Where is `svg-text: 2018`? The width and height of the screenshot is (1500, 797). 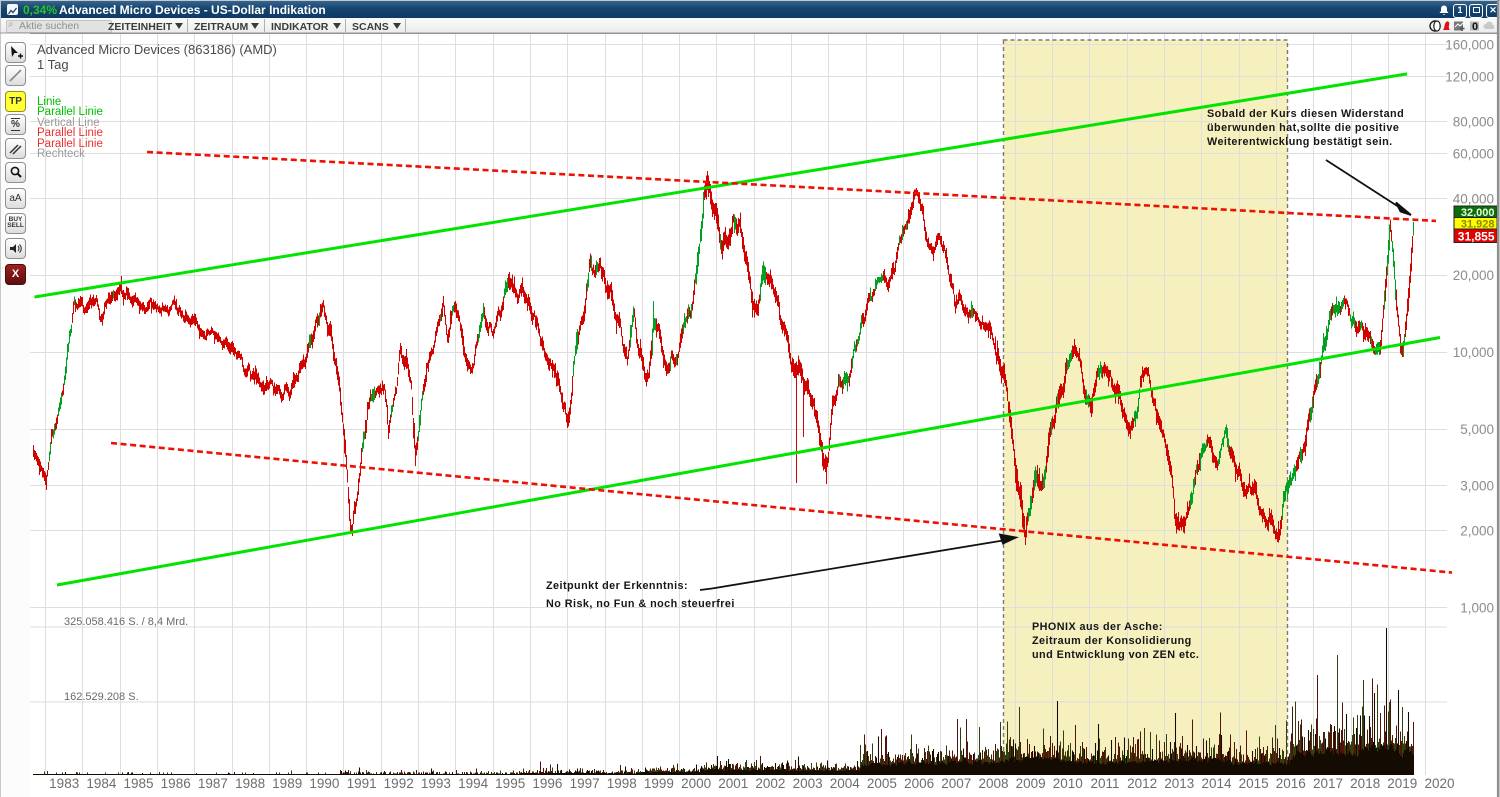 svg-text: 2018 is located at coordinates (1365, 783).